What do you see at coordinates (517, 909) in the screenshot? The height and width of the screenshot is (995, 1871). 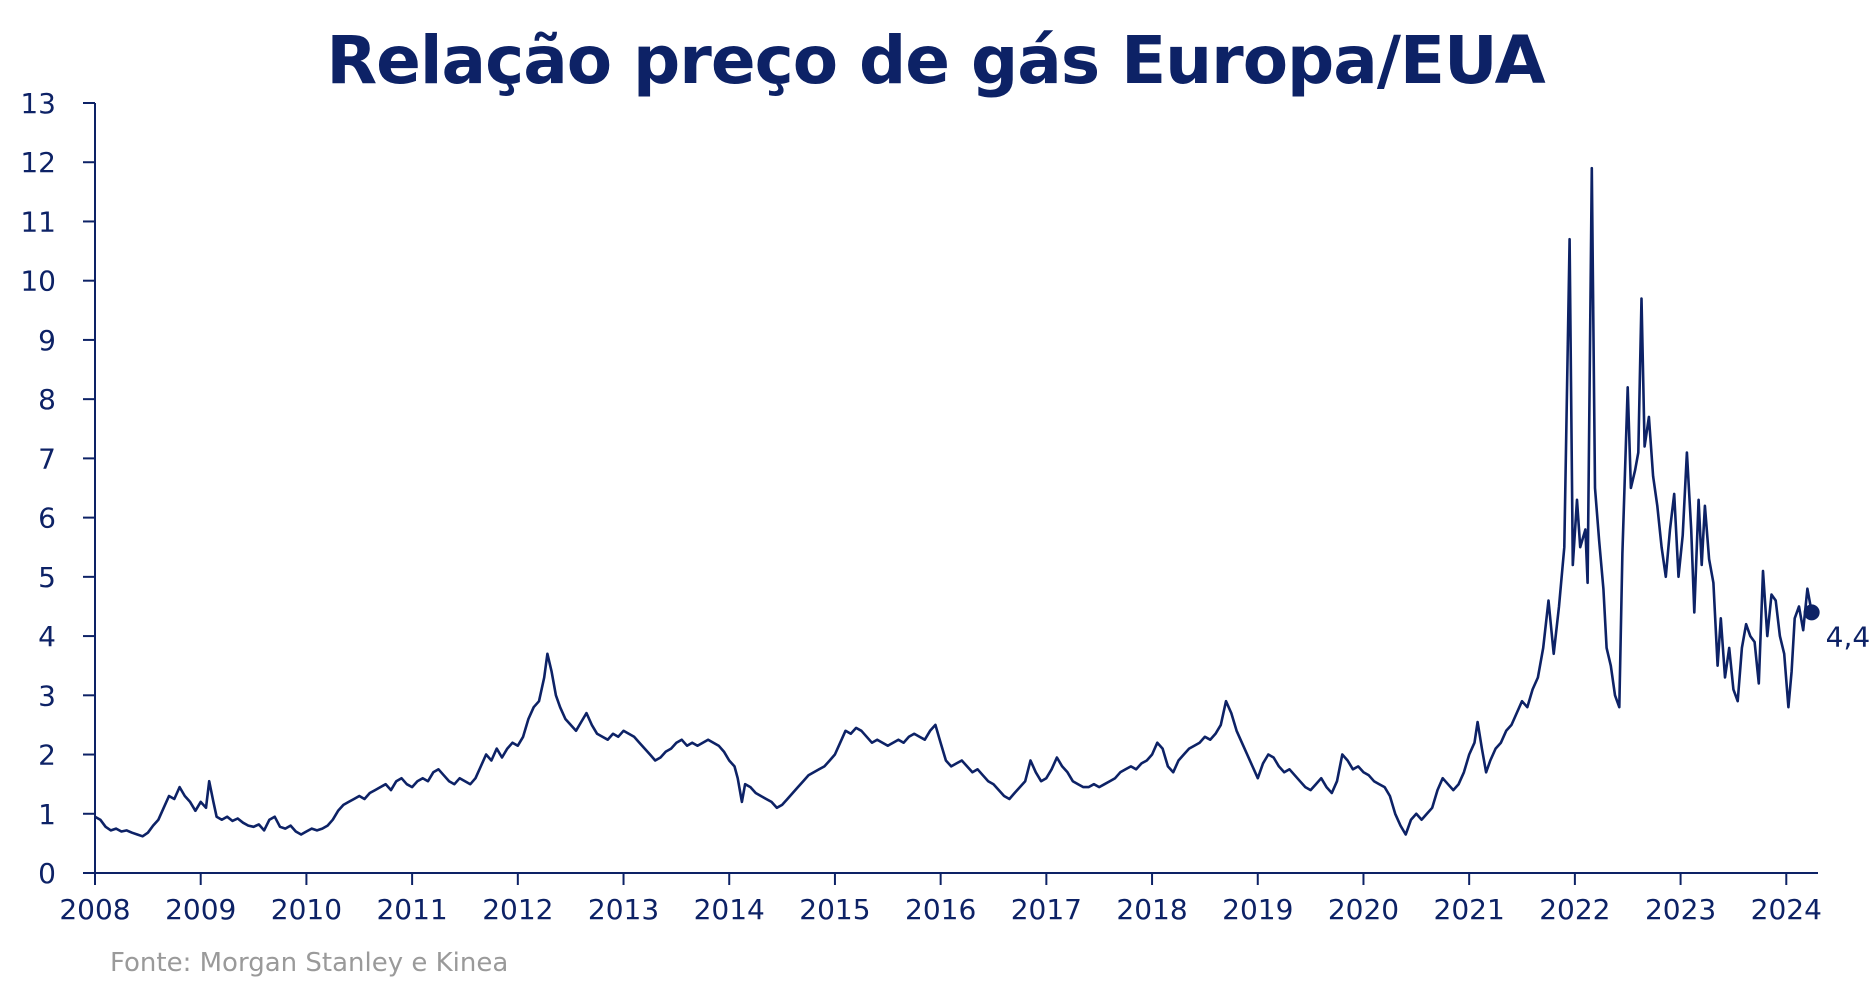 I see `x-tick-label: 2012` at bounding box center [517, 909].